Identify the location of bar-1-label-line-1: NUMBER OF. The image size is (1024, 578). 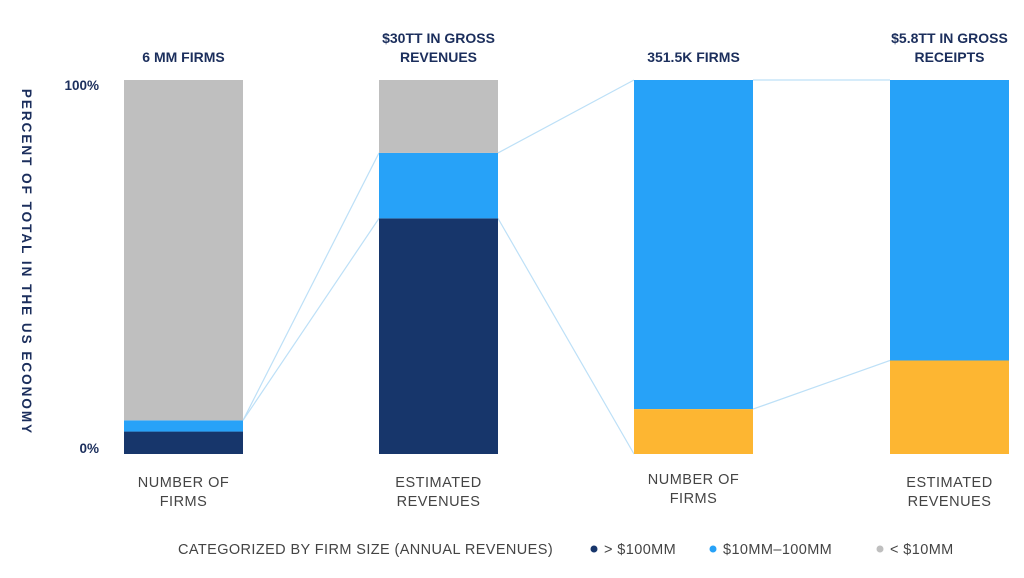
(184, 483).